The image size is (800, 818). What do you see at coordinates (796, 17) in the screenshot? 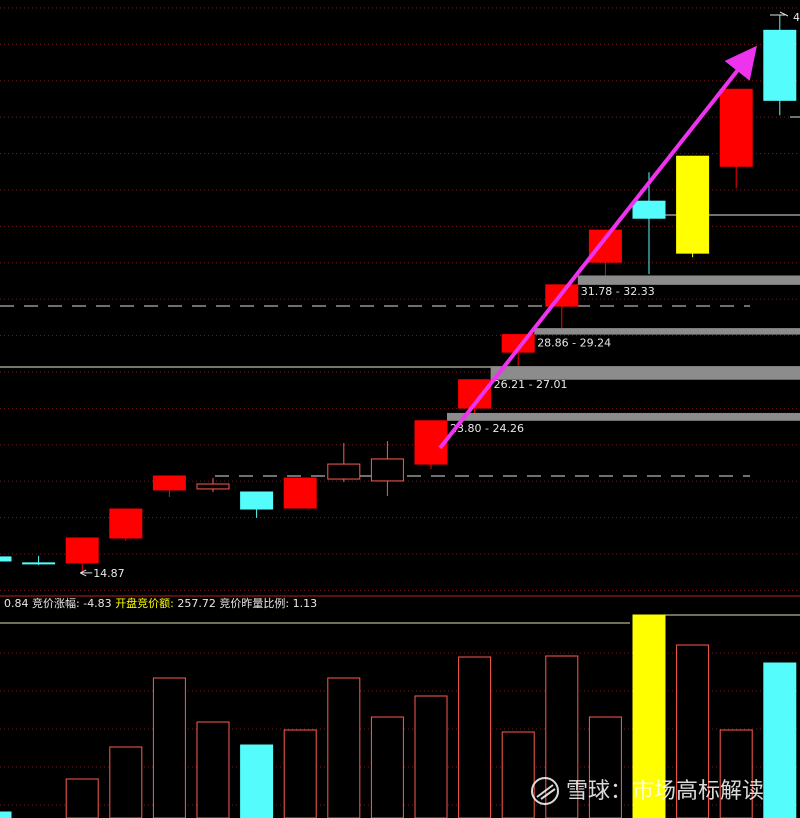
I see `high-label: 4` at bounding box center [796, 17].